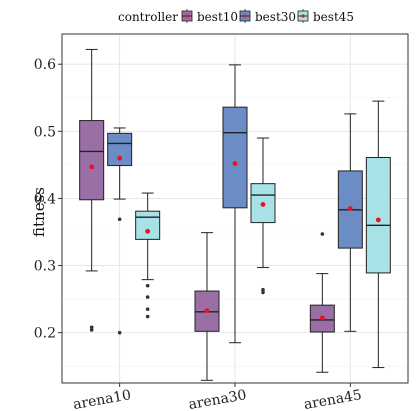  Describe the element at coordinates (333, 399) in the screenshot. I see `x-tick-label: arena45` at that location.